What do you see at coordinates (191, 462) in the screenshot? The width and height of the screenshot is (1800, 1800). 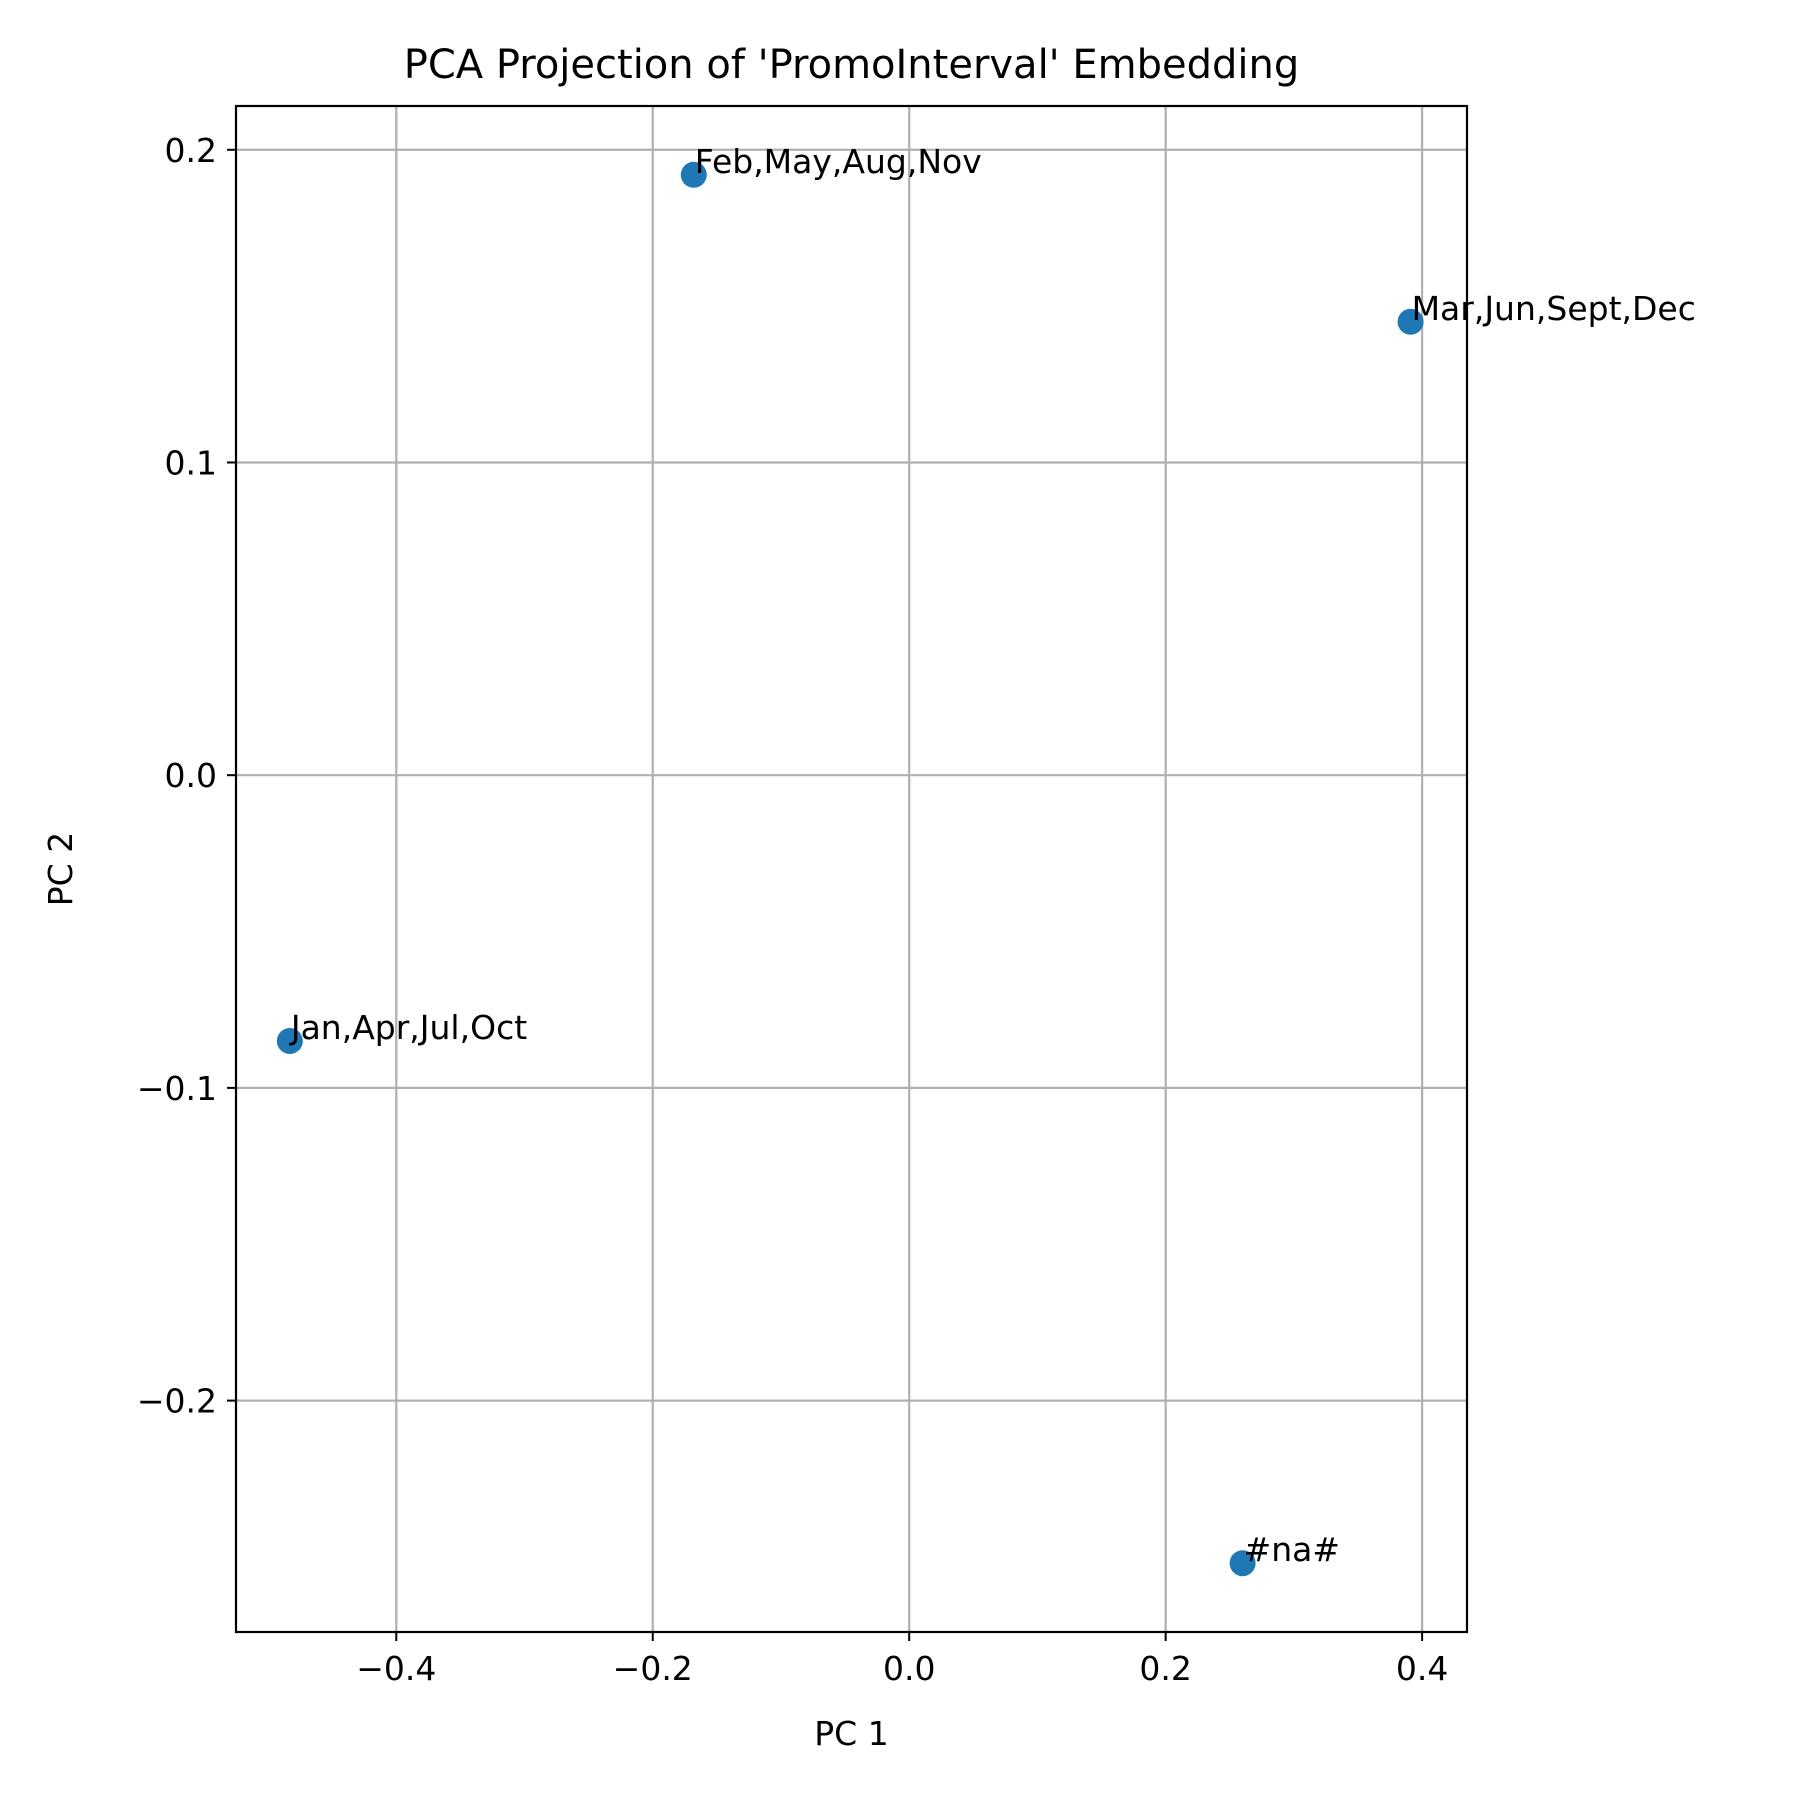 I see `y-tick-label: 0.1` at bounding box center [191, 462].